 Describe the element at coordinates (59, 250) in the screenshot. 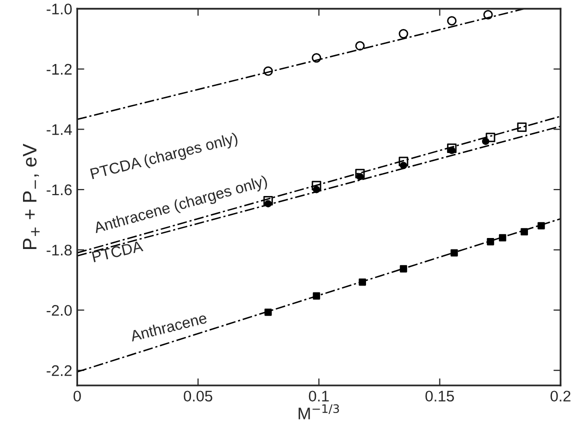

I see `y-tick-label: -1.8` at that location.